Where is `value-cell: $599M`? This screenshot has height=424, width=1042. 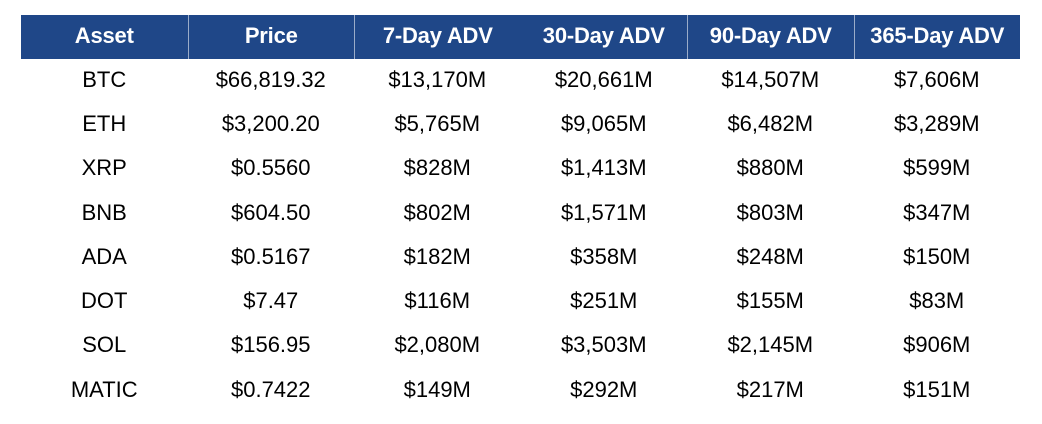 value-cell: $599M is located at coordinates (936, 169).